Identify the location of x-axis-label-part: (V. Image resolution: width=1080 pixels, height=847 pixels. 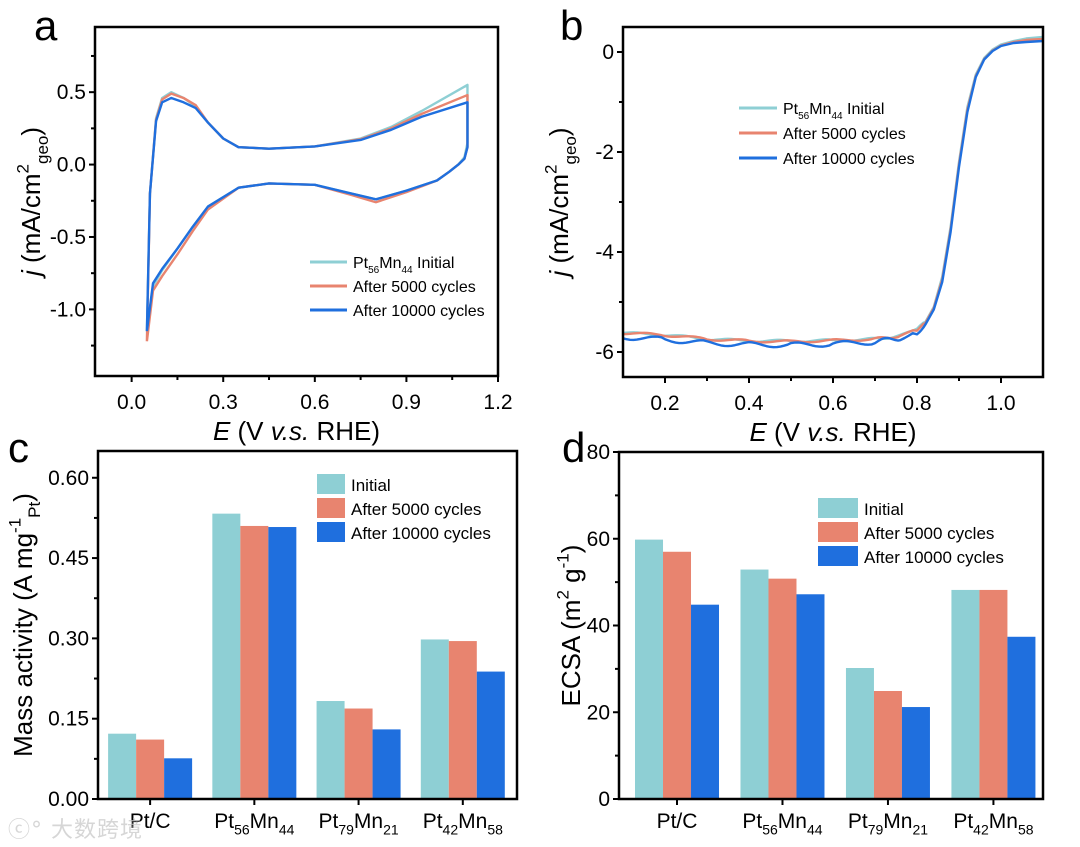
(250, 431).